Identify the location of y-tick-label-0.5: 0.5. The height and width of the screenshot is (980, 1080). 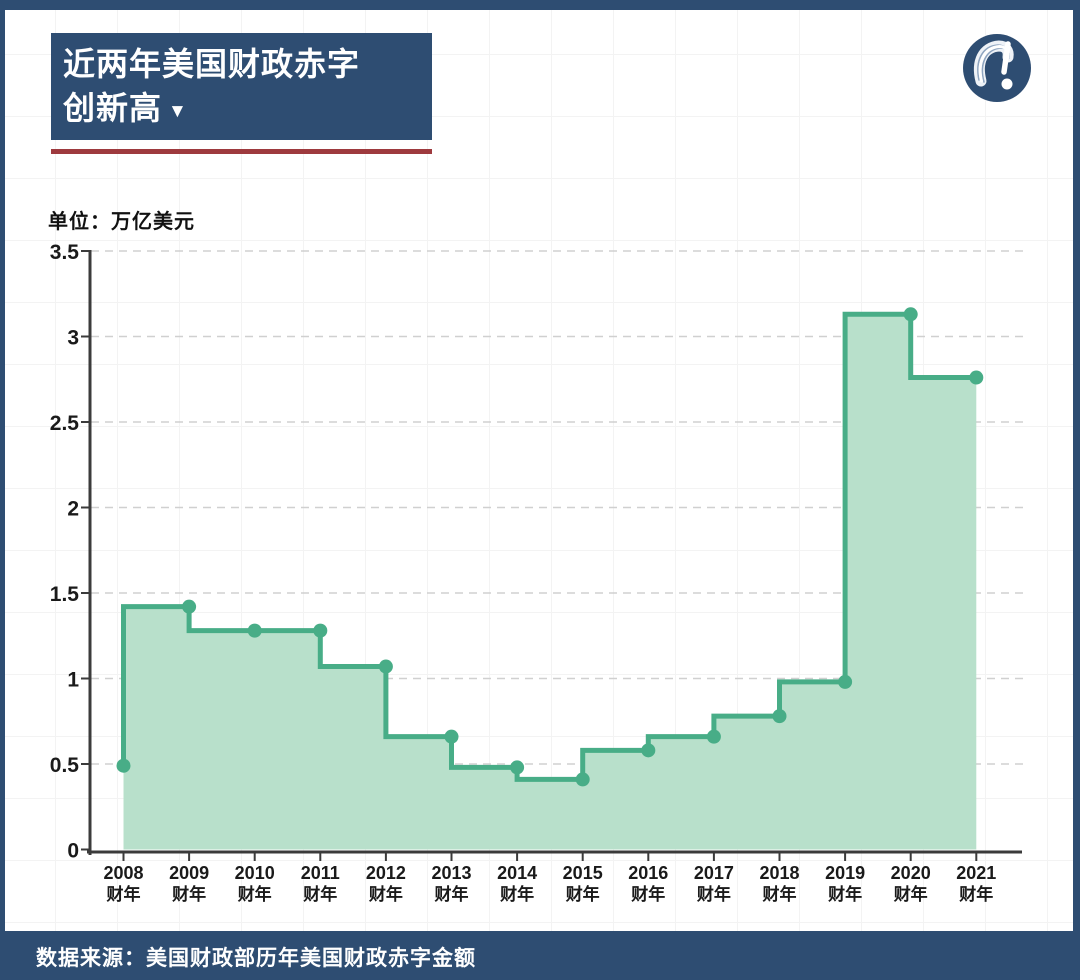
(65, 765).